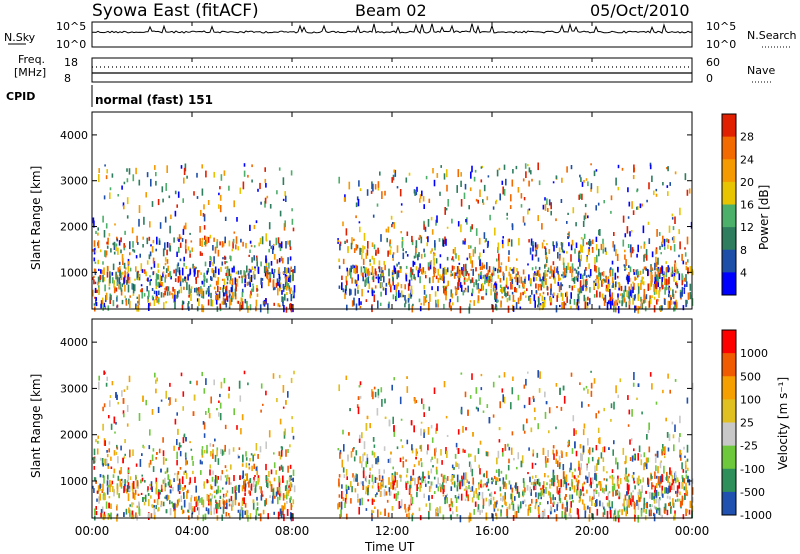 Image resolution: width=800 pixels, height=554 pixels. What do you see at coordinates (36, 426) in the screenshot?
I see `velocity-y-axis-label: Slant Range [km]` at bounding box center [36, 426].